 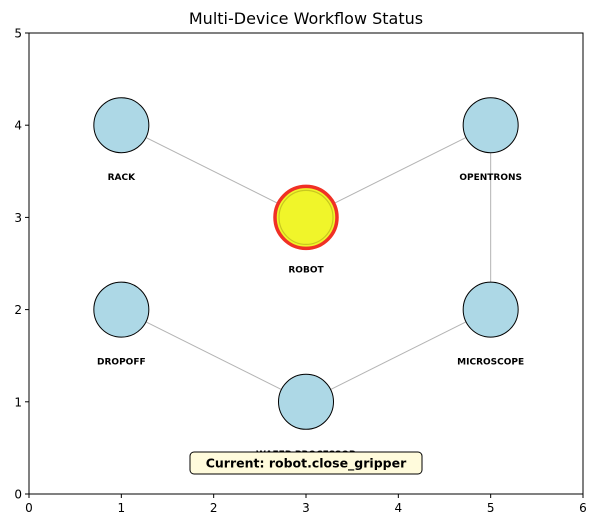 I want to click on x-tick-label-4: 4, so click(x=399, y=508).